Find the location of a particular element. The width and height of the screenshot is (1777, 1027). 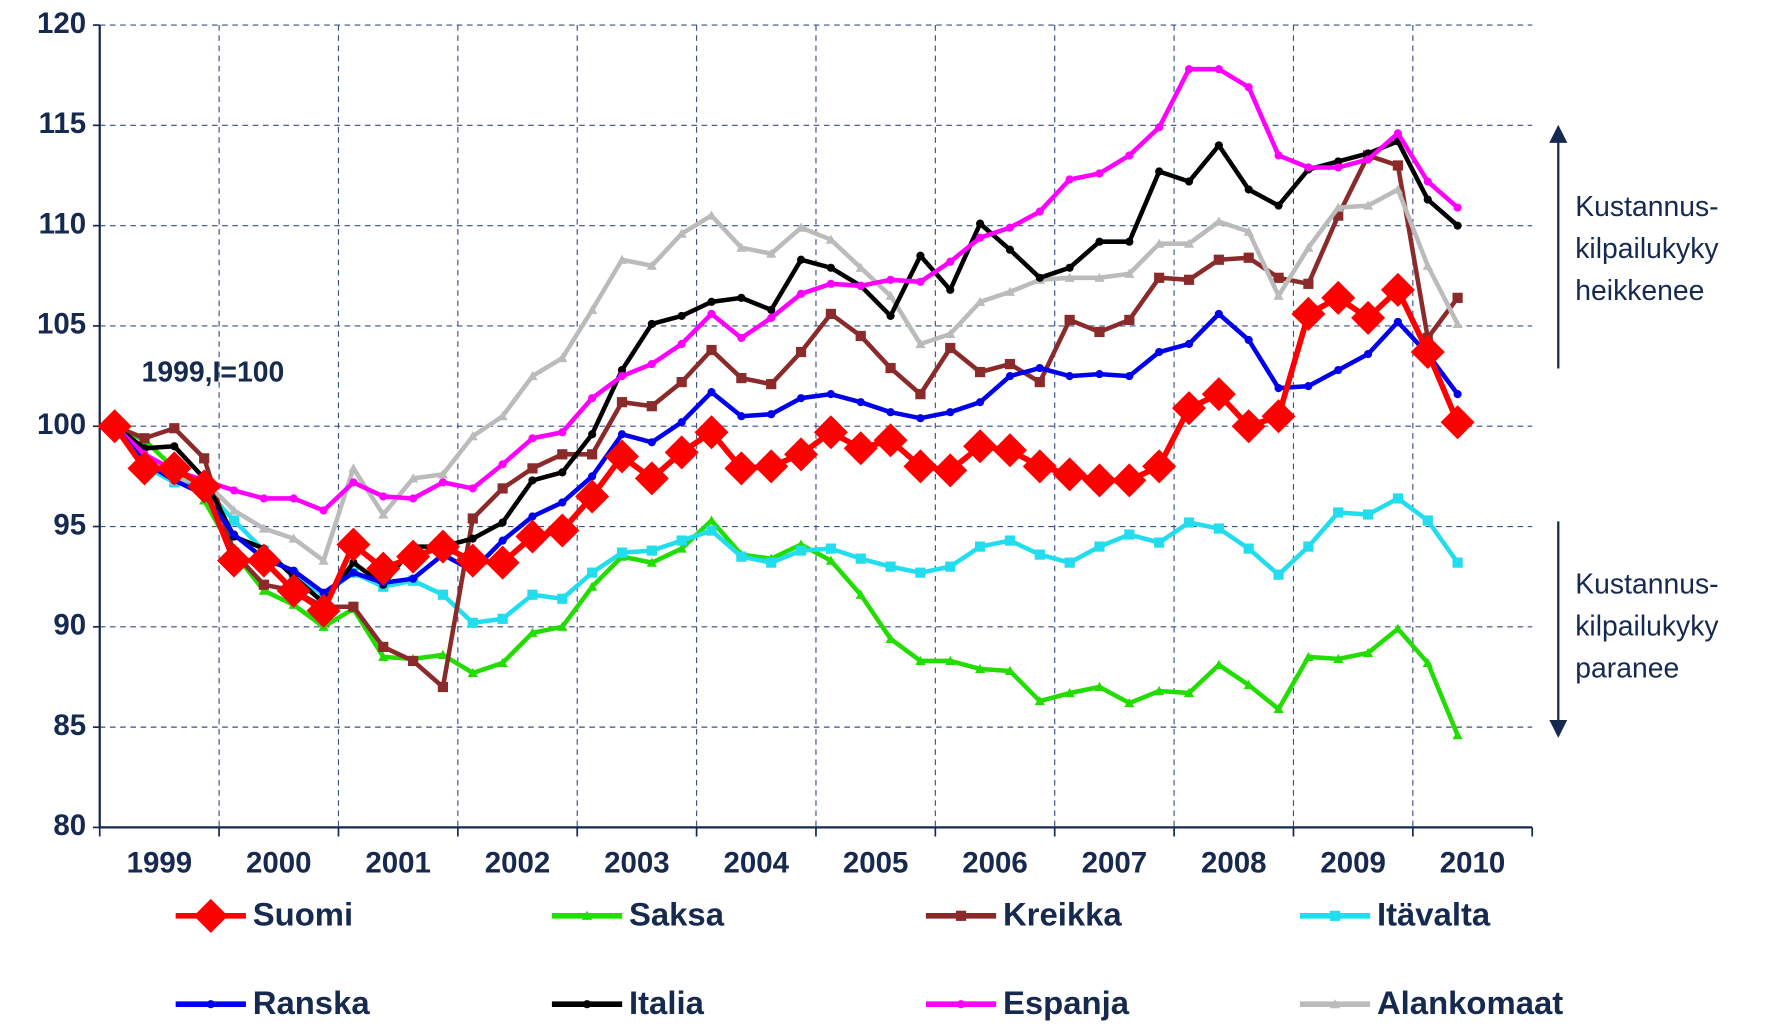

x-tick-label: 2003 is located at coordinates (637, 863).